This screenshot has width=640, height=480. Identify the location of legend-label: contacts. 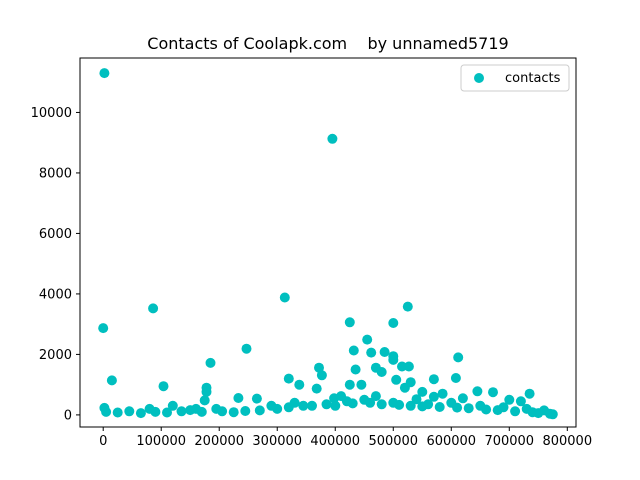
(533, 78).